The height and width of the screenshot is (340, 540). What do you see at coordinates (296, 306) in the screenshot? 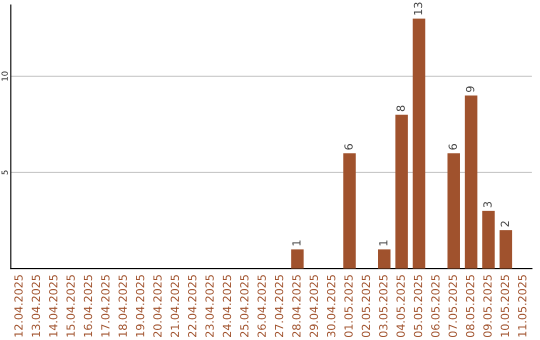
I see `x-tick-label: 28.04.2025` at bounding box center [296, 306].